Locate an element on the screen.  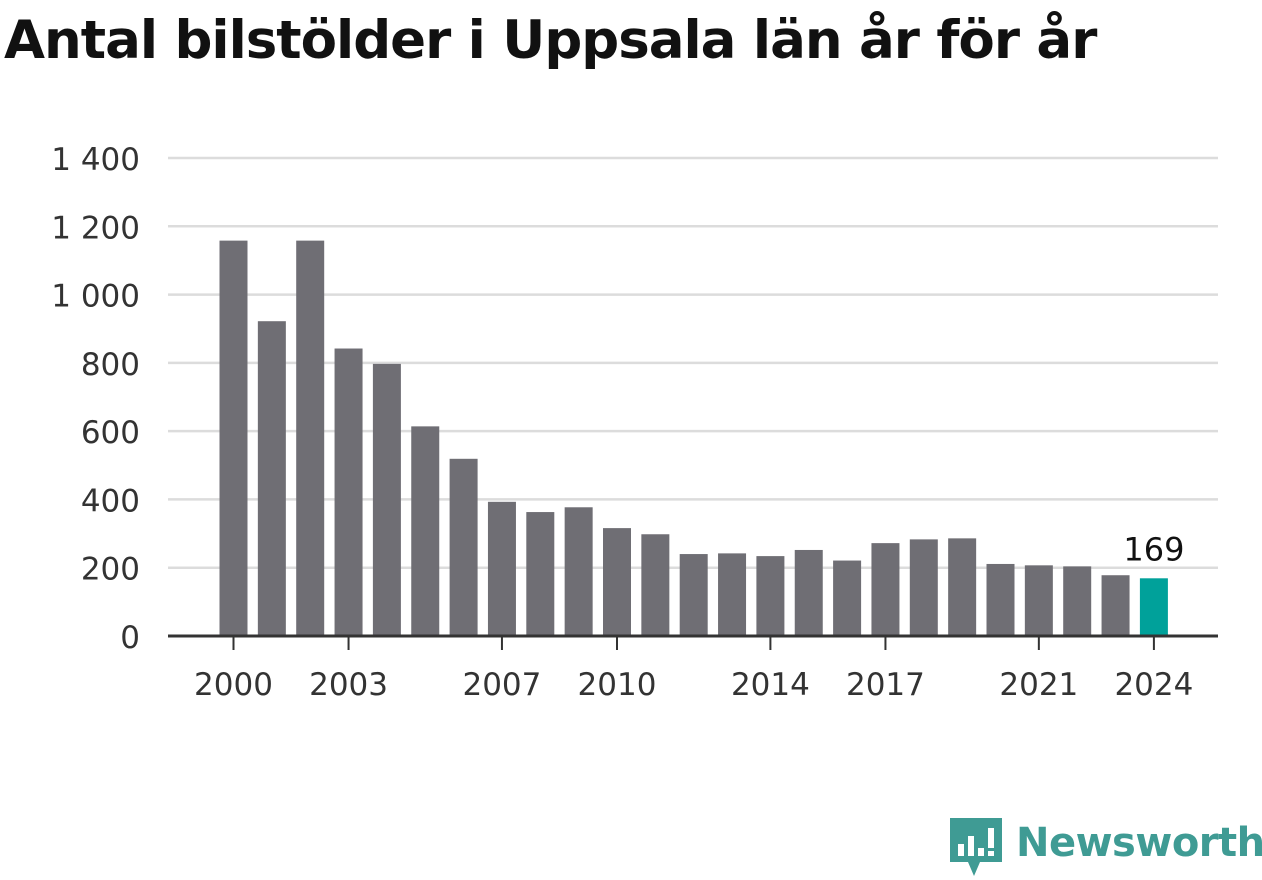
bar-2004 is located at coordinates (386, 499).